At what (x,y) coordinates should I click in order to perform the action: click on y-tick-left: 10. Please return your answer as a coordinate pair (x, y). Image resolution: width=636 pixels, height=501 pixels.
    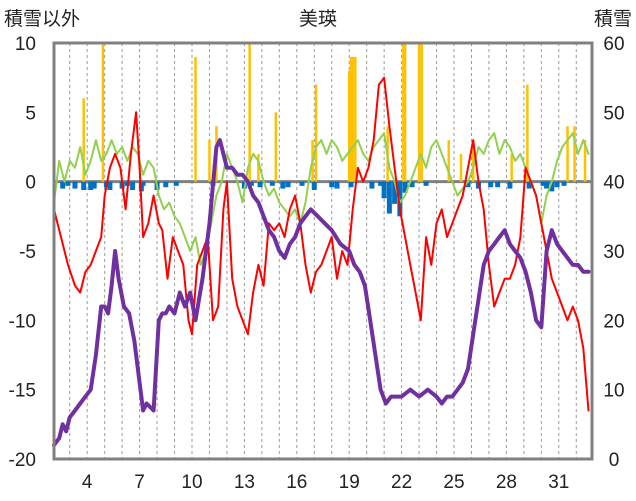
    Looking at the image, I should click on (25, 44).